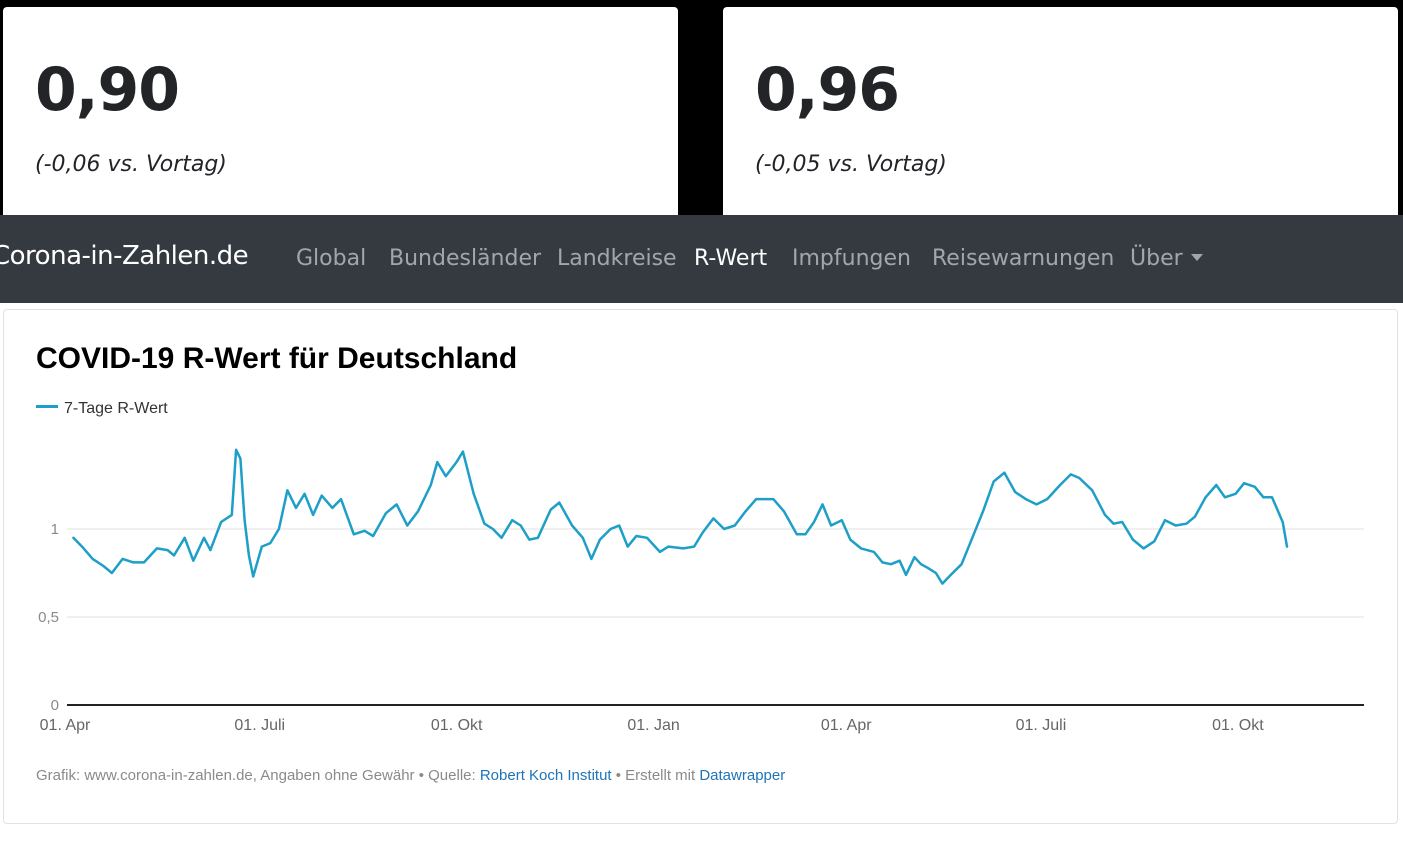  What do you see at coordinates (827, 90) in the screenshot?
I see `stat-value: 0,96` at bounding box center [827, 90].